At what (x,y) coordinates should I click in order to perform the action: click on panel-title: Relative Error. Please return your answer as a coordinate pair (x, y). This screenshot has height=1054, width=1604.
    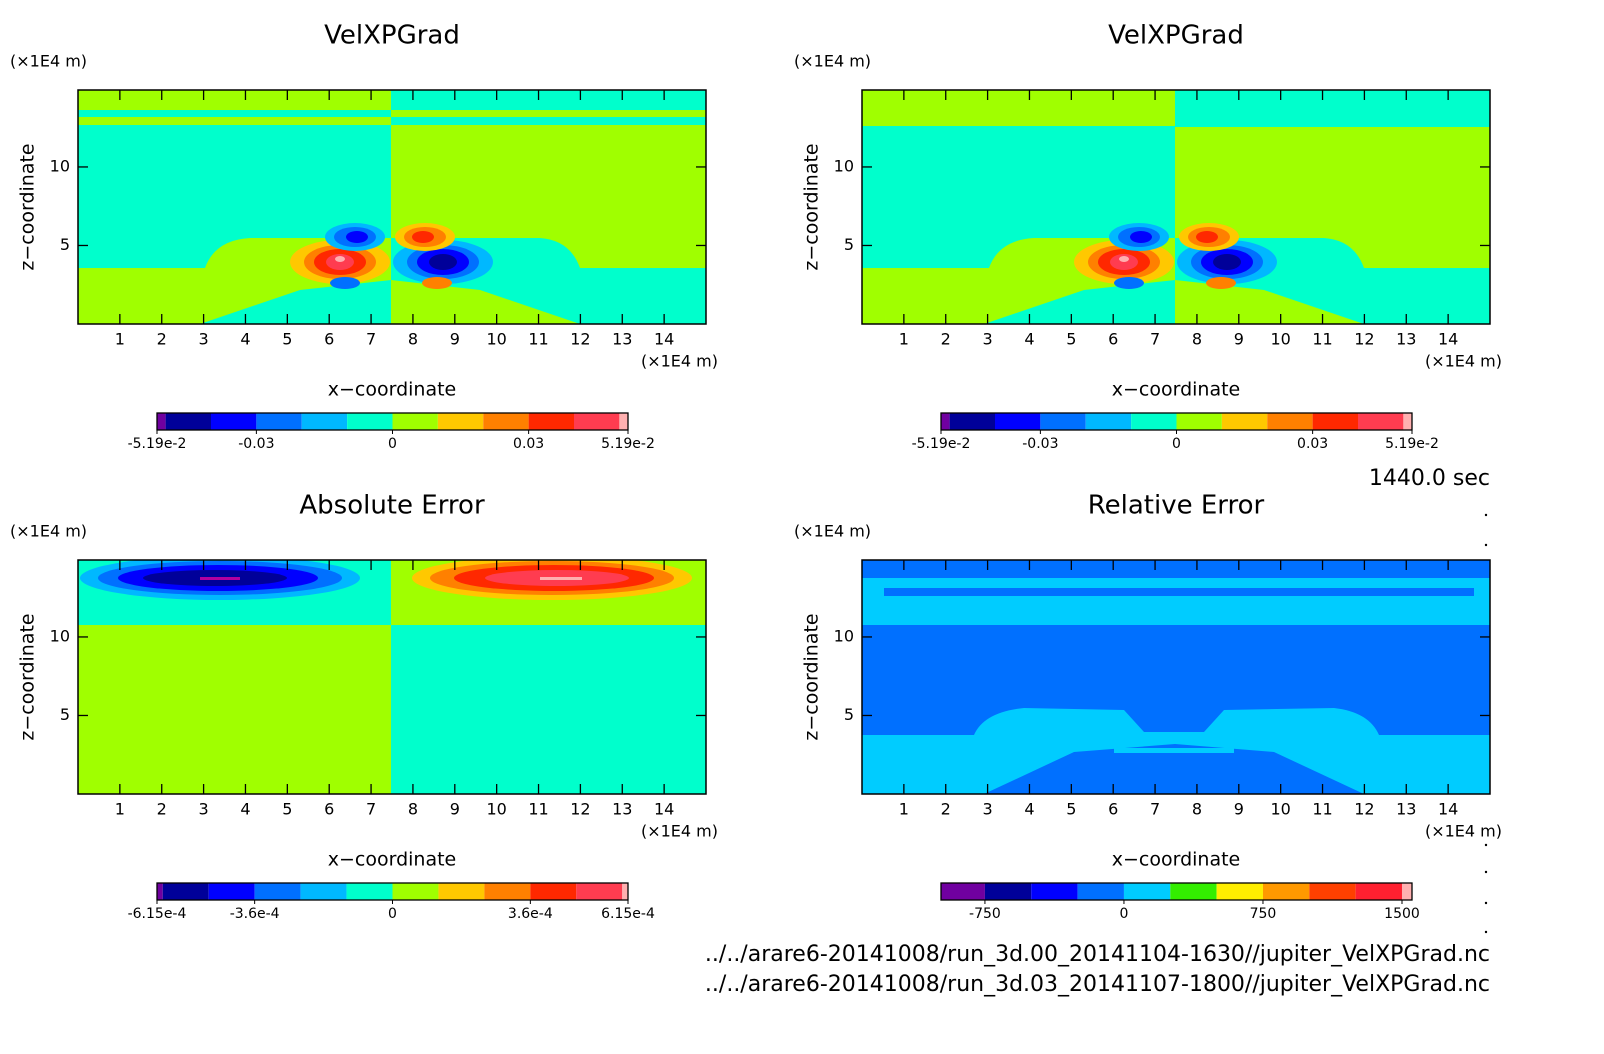
    Looking at the image, I should click on (1176, 506).